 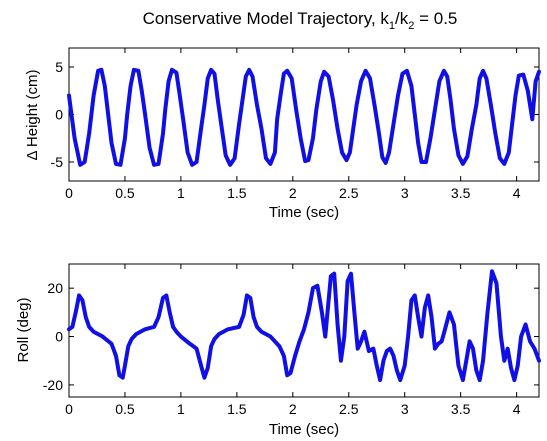 What do you see at coordinates (304, 429) in the screenshot?
I see `roll-x-axis-label: Time (sec)` at bounding box center [304, 429].